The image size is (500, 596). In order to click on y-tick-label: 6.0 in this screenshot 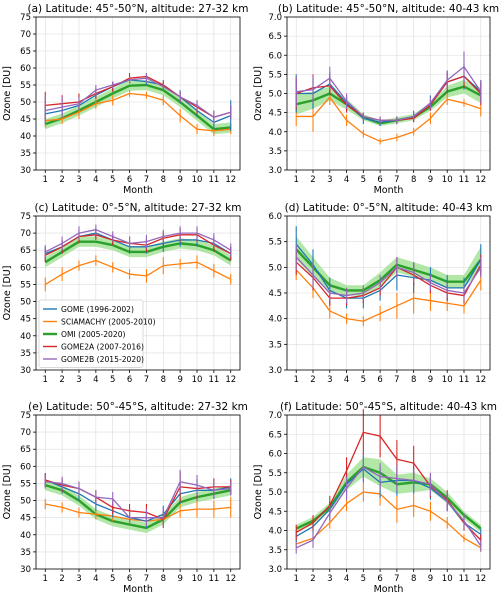, I will do `click(275, 56)`.